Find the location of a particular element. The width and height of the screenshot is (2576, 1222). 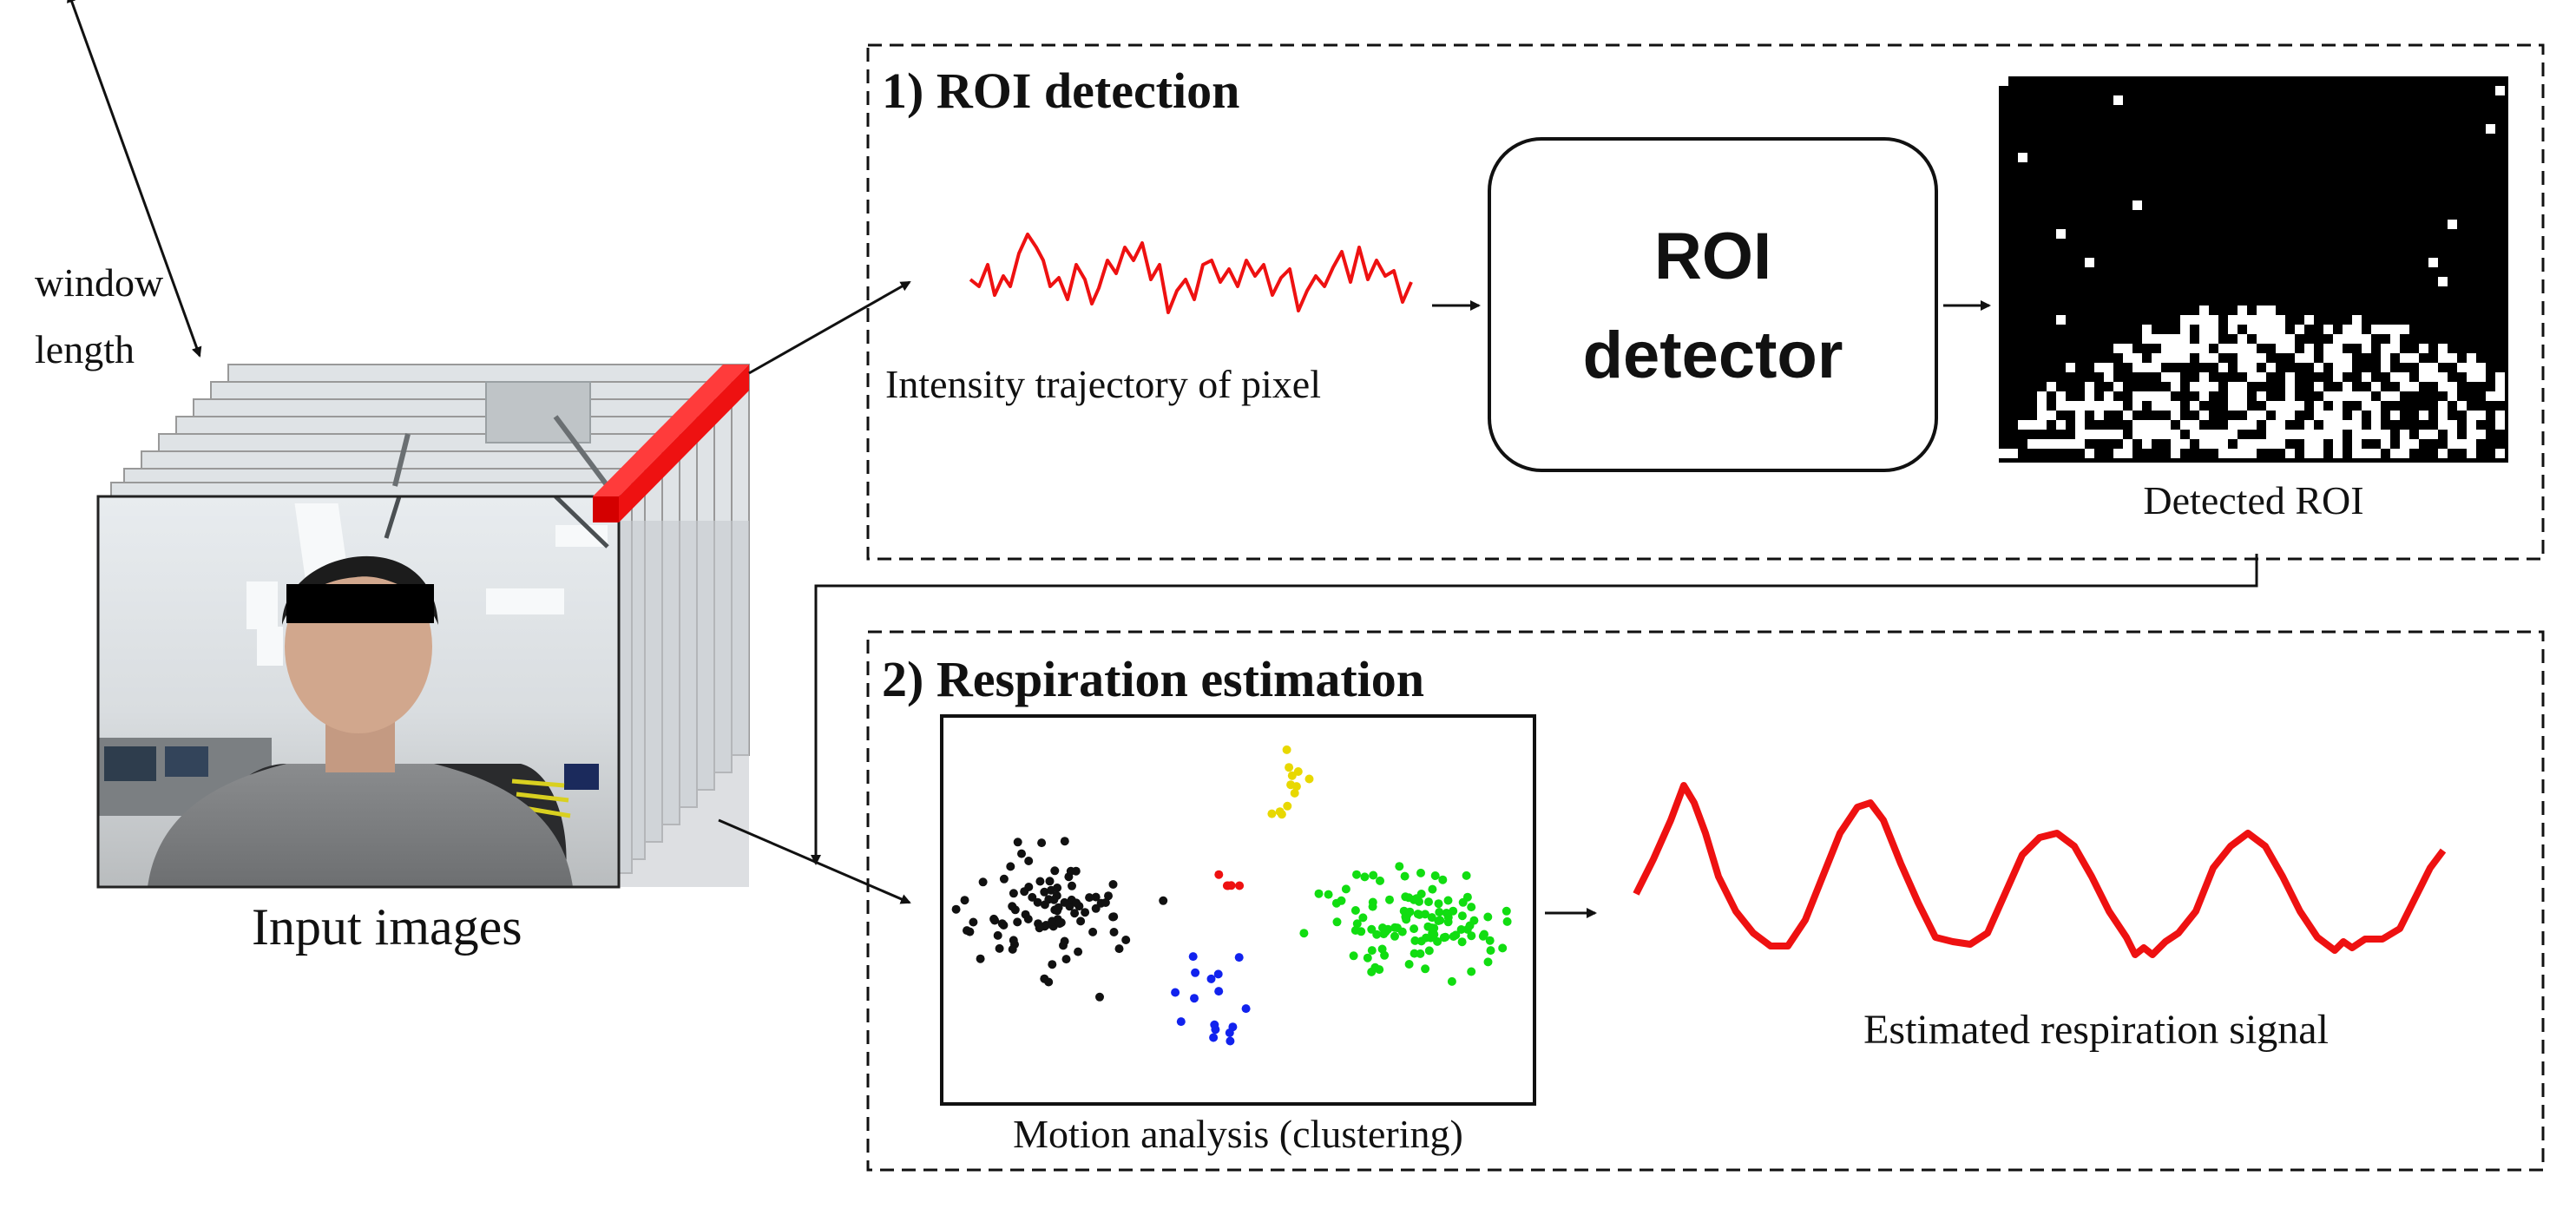

respiration-signal-line is located at coordinates (2040, 870).